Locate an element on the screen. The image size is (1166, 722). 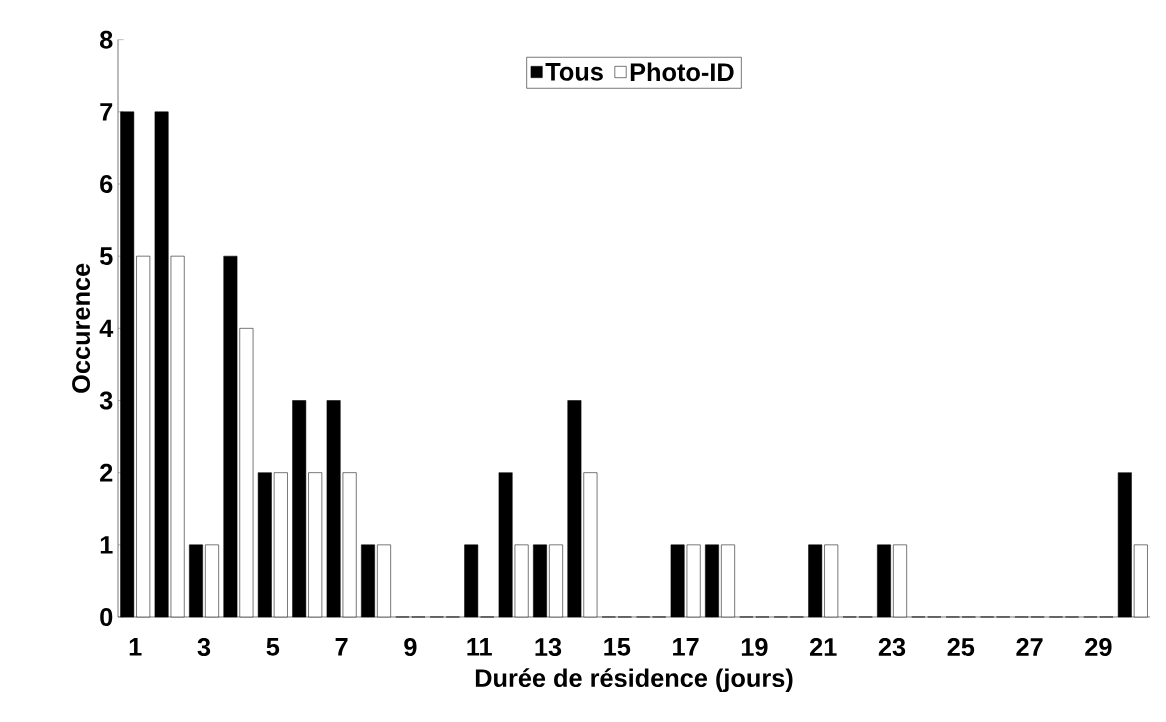
x-tick-label: 9 is located at coordinates (410, 647).